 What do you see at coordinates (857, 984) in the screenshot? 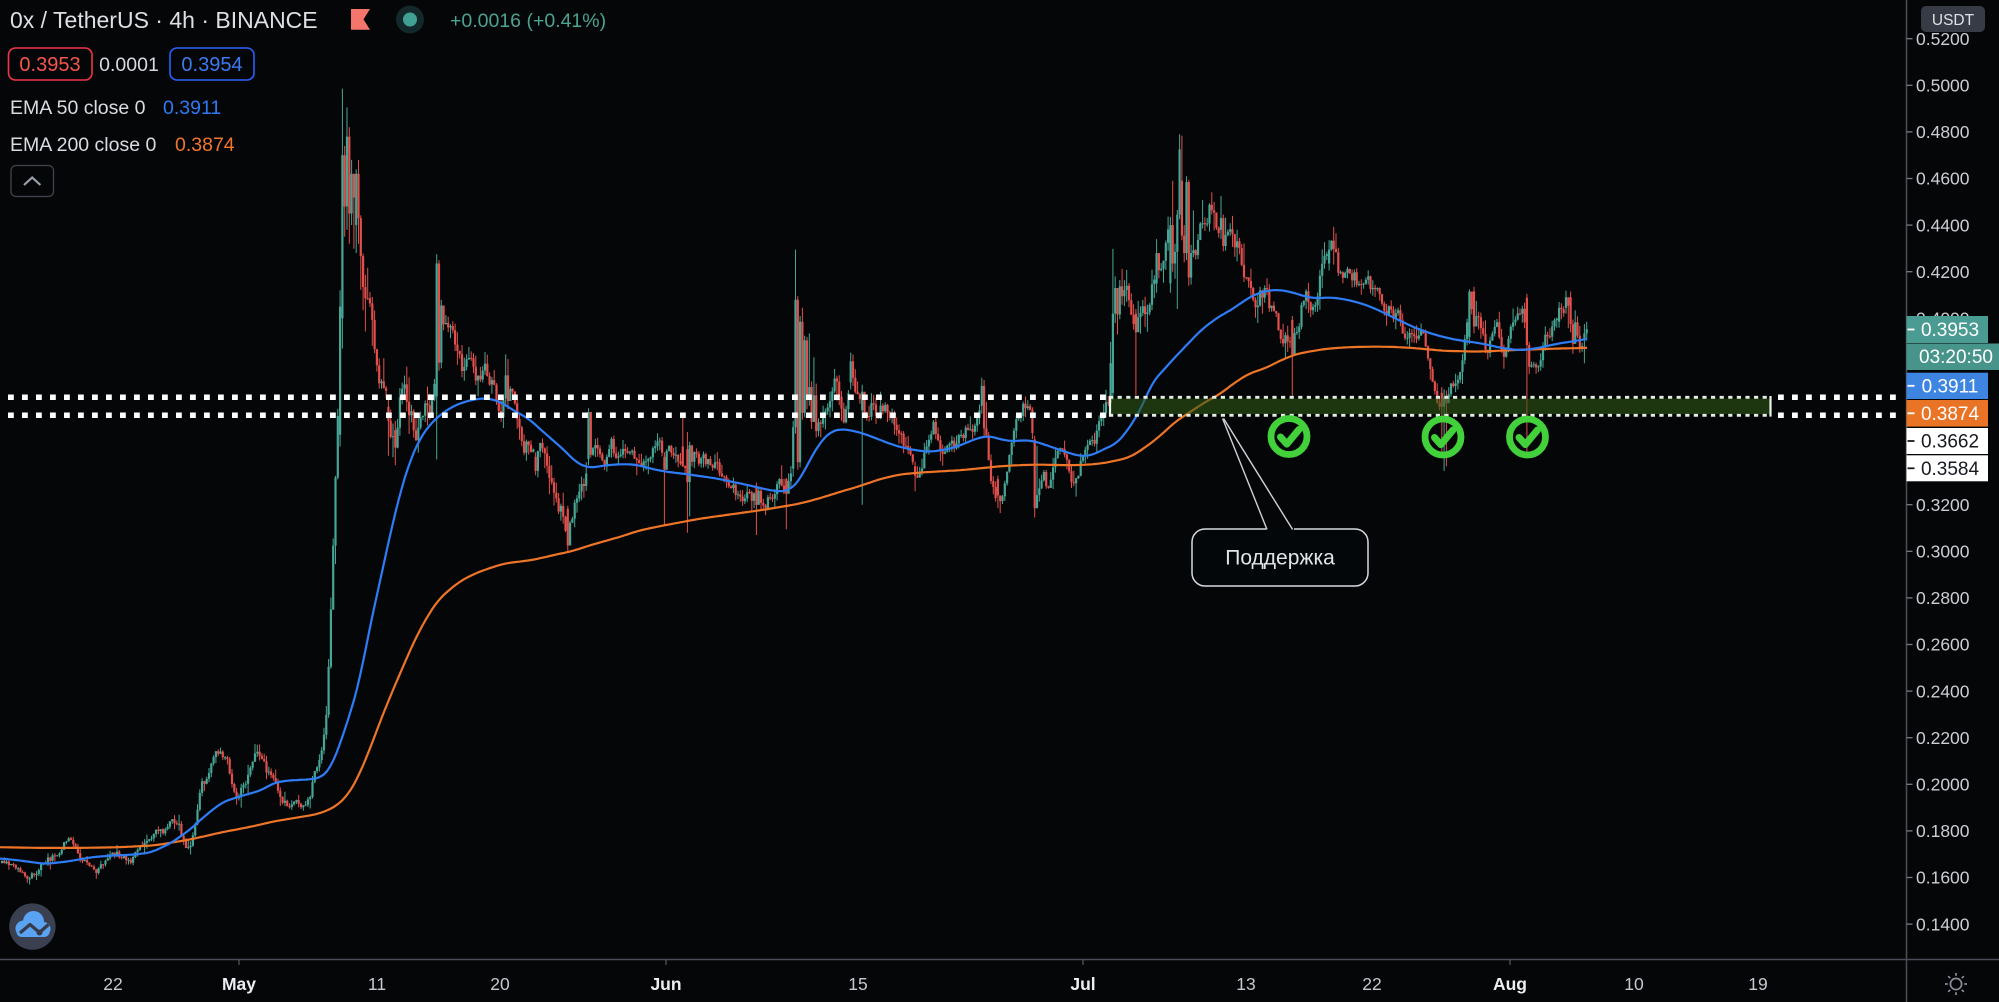
I see `svg-text: 15` at bounding box center [857, 984].